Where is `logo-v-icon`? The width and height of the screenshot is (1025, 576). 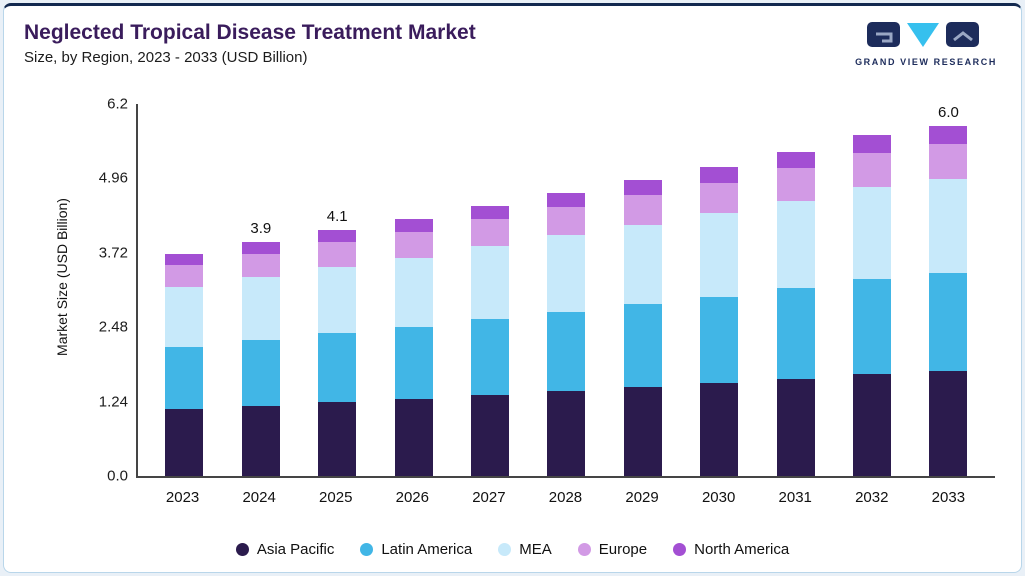
logo-v-icon is located at coordinates (923, 35).